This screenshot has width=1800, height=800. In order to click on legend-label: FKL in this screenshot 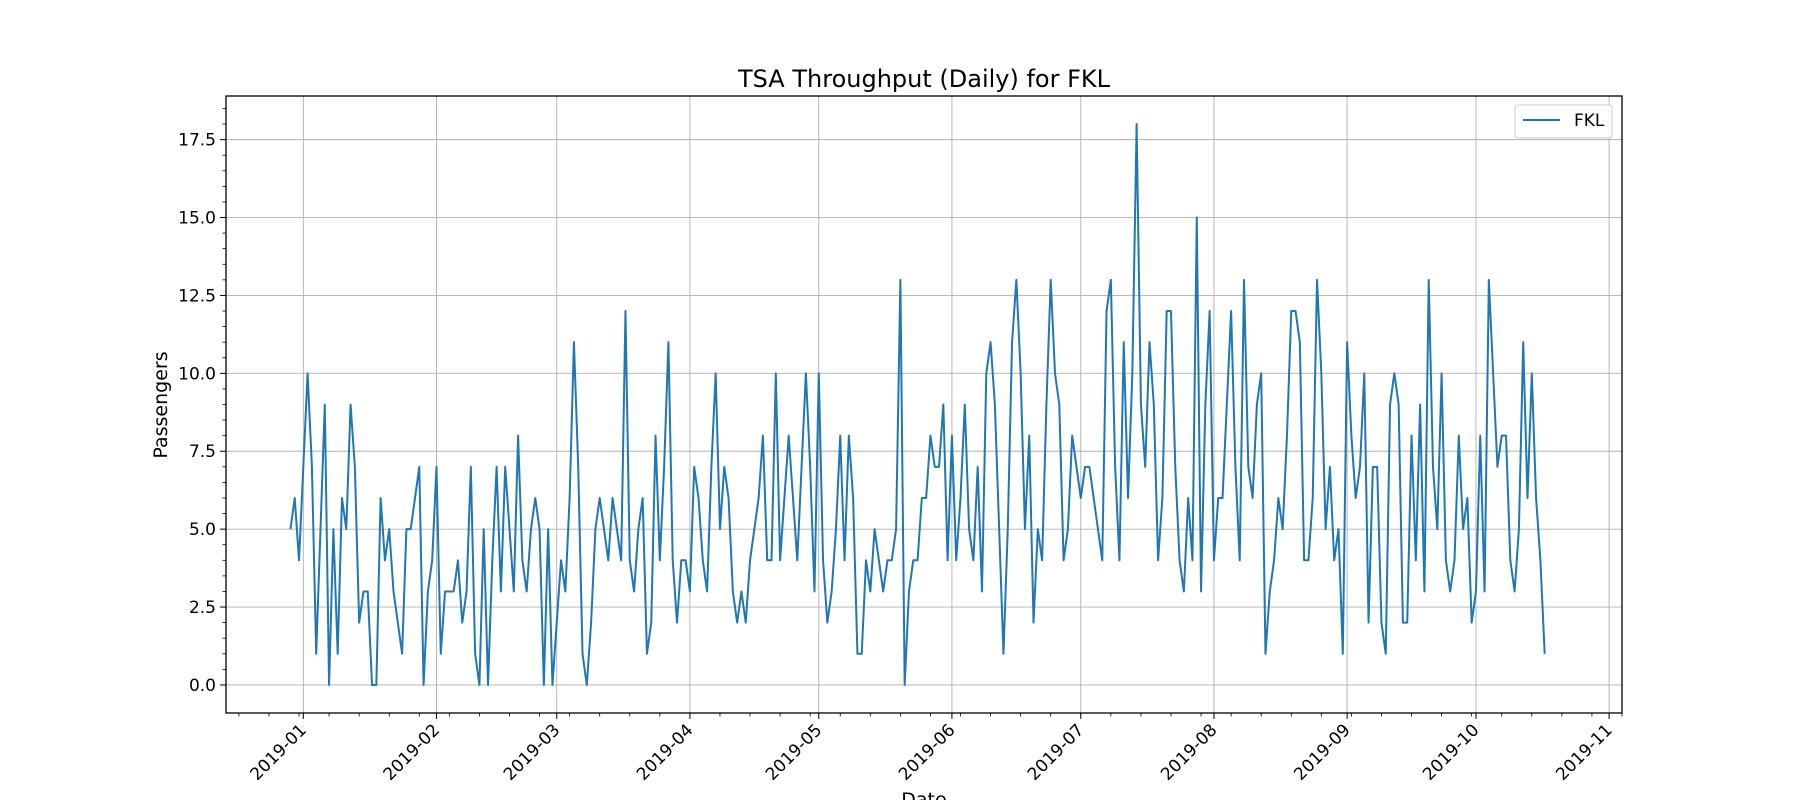, I will do `click(1589, 121)`.